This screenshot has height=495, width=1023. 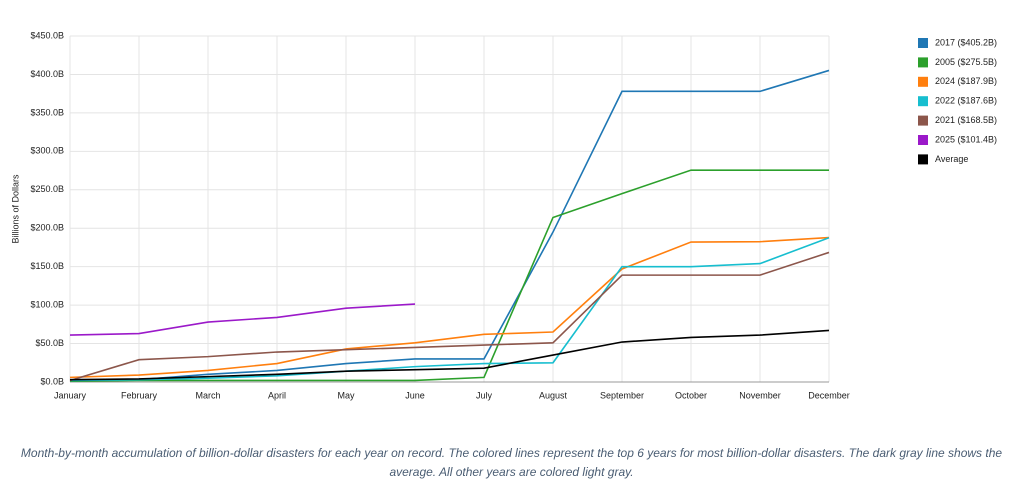 What do you see at coordinates (966, 101) in the screenshot?
I see `legend-label: 2022 ($187.6B)` at bounding box center [966, 101].